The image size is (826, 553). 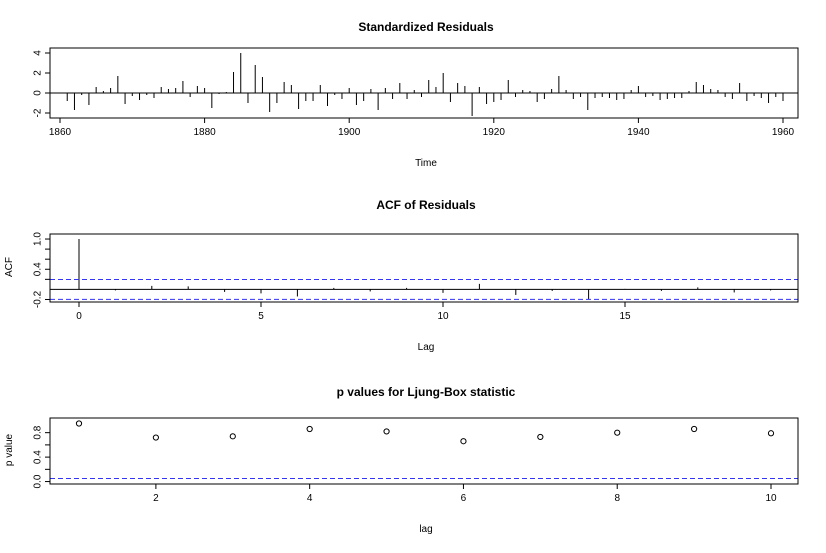 I want to click on ljungbox-title: p values for Ljung-Box statistic, so click(x=426, y=392).